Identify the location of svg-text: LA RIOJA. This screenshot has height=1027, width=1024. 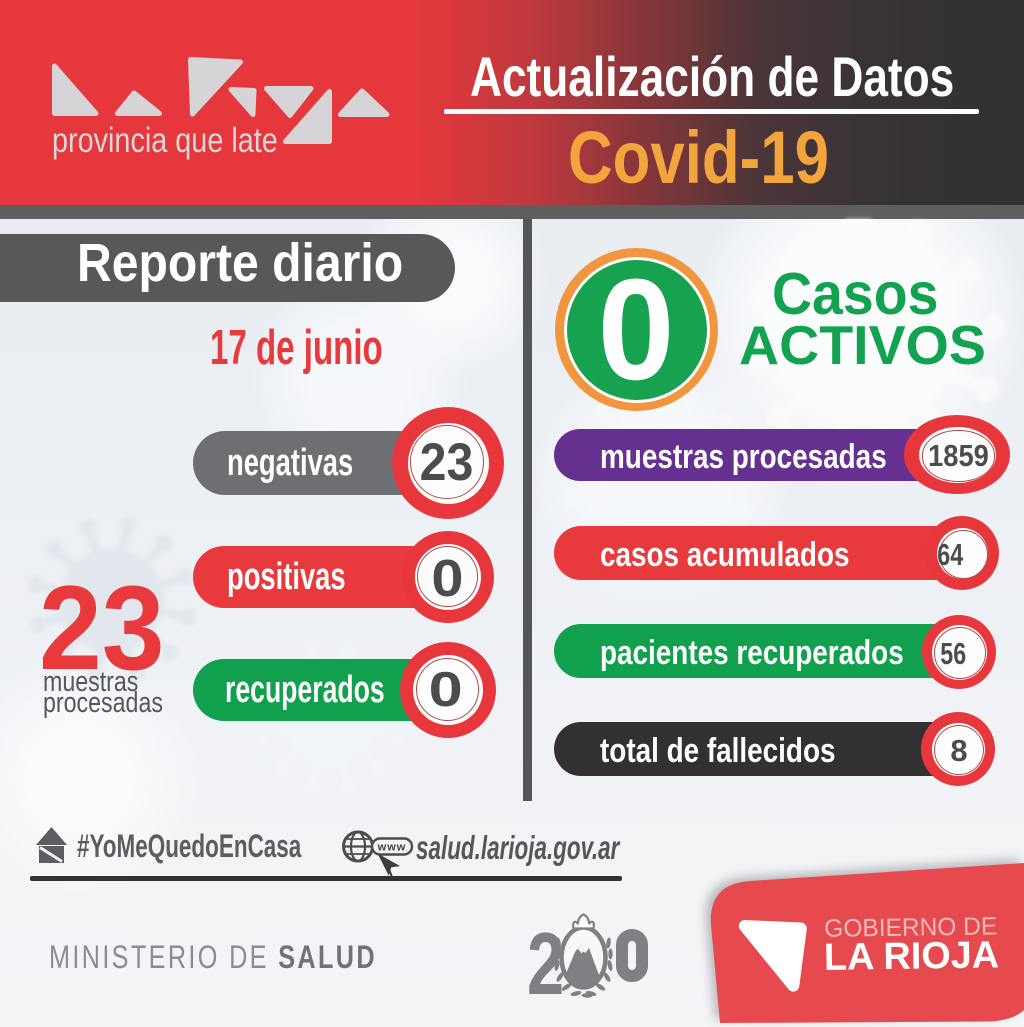
(912, 956).